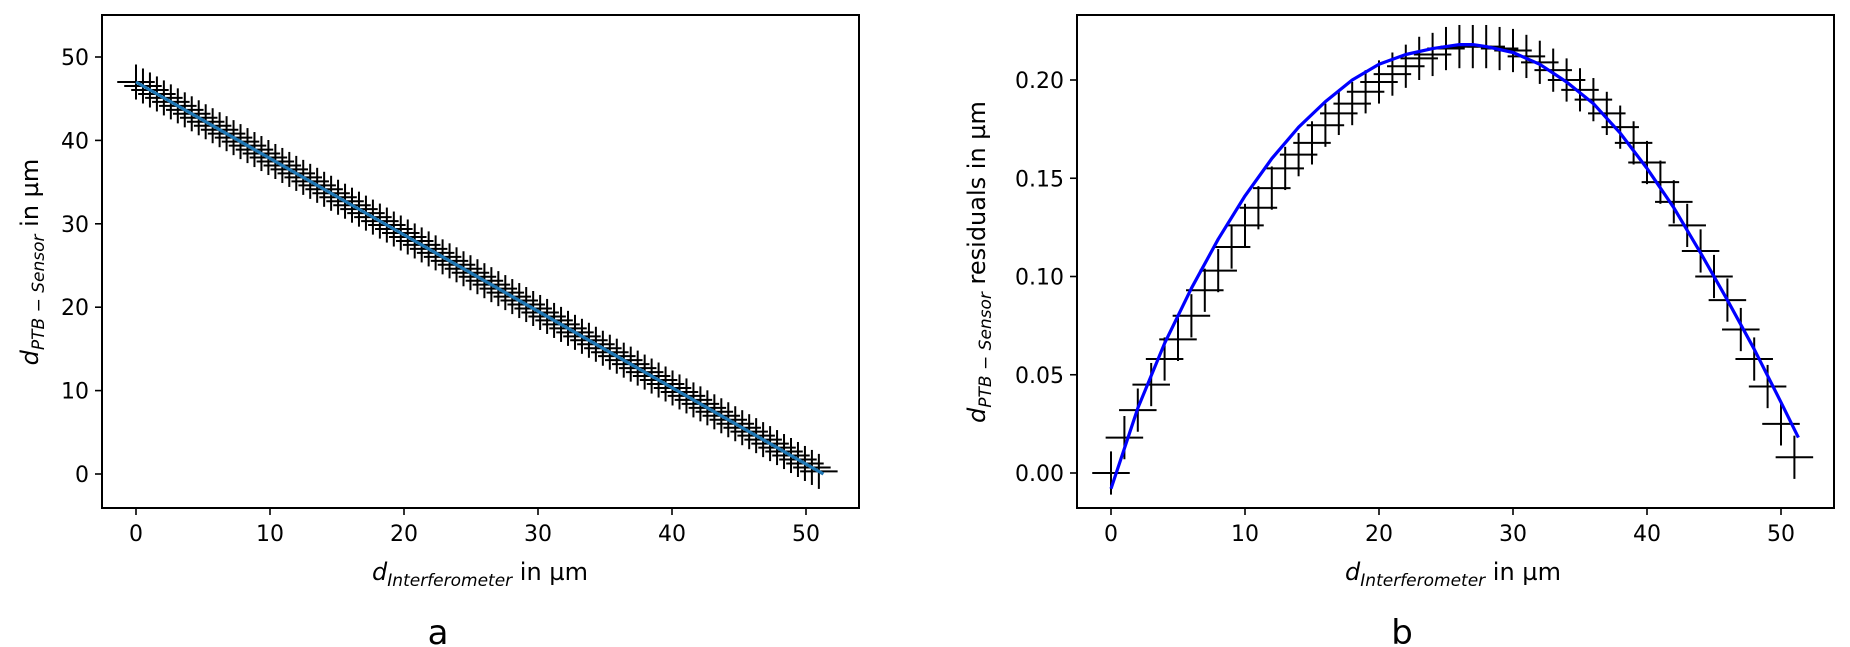 The width and height of the screenshot is (1850, 647). Describe the element at coordinates (75, 308) in the screenshot. I see `y-tick-label: 20` at that location.